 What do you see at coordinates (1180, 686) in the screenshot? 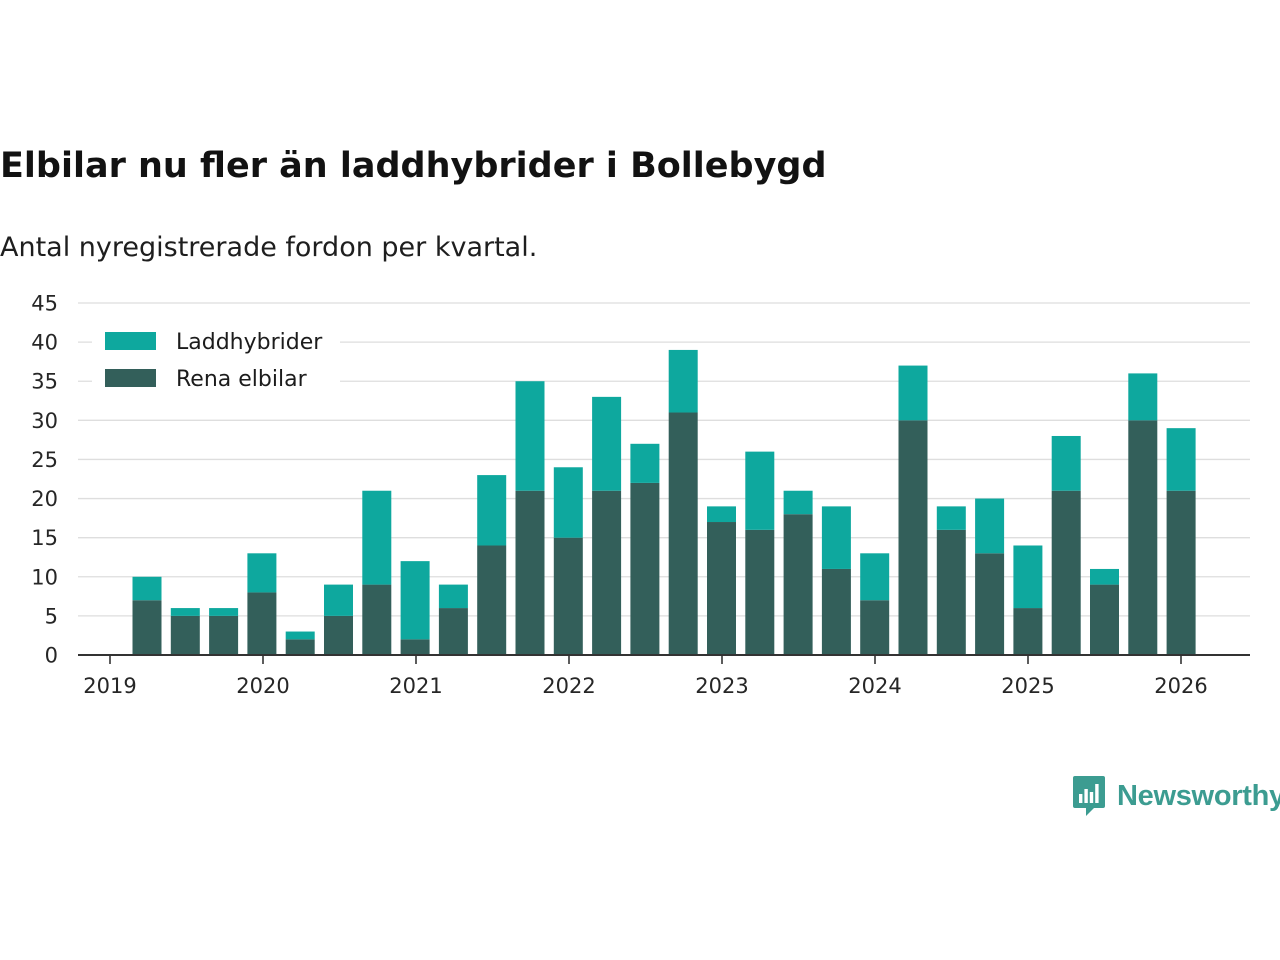
I see `x-tick-label: 2026` at bounding box center [1180, 686].